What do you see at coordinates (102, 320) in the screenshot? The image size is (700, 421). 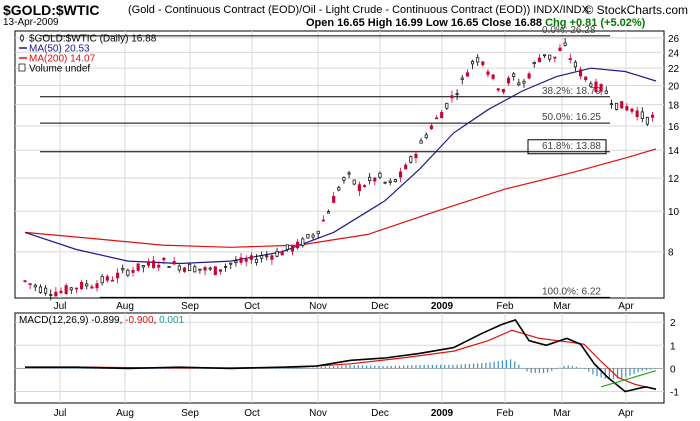 I see `macd-title: MACD(12,26,9) -0.899, -0.900, 0.001` at bounding box center [102, 320].